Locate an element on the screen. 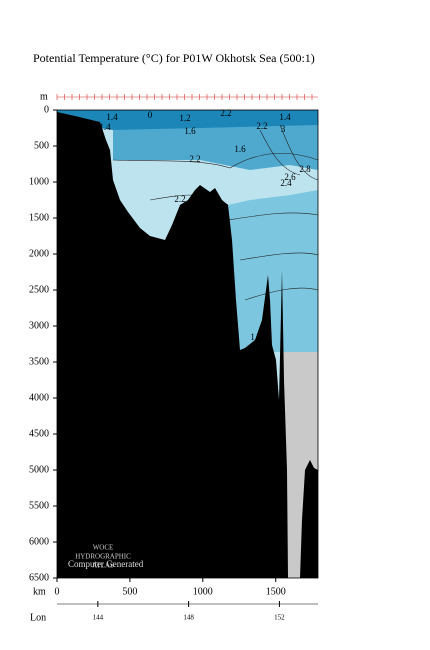 This screenshot has height=650, width=430. contour-label: 1.2 is located at coordinates (184, 118).